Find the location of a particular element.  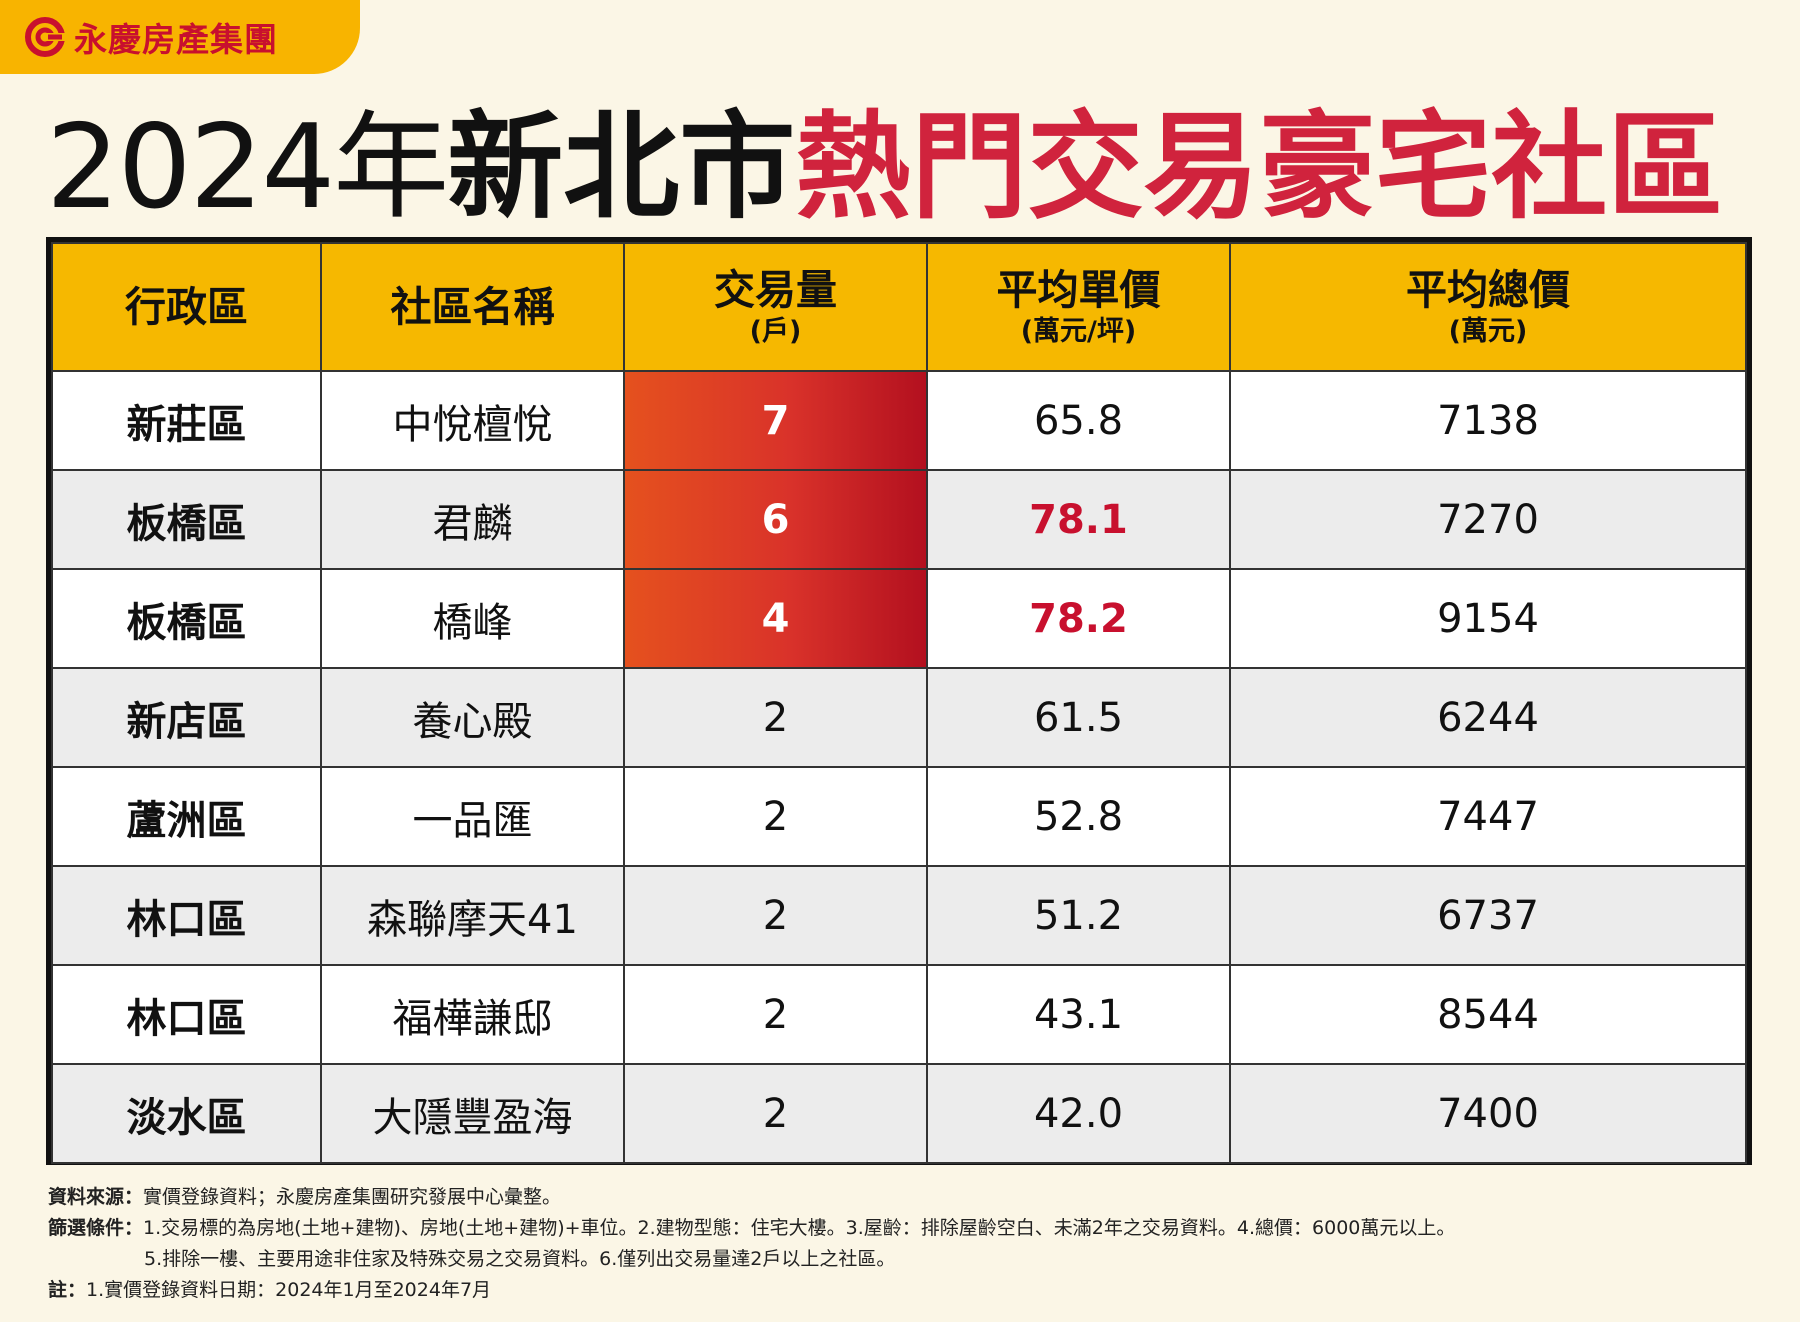

cell-unit-price: 61.5 is located at coordinates (1078, 717).